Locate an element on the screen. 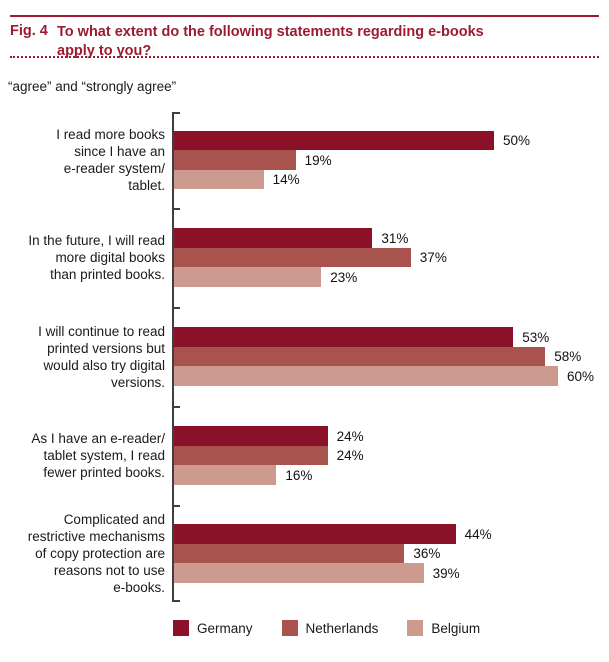 The height and width of the screenshot is (662, 609). category-label-line: of copy protection are is located at coordinates (100, 553).